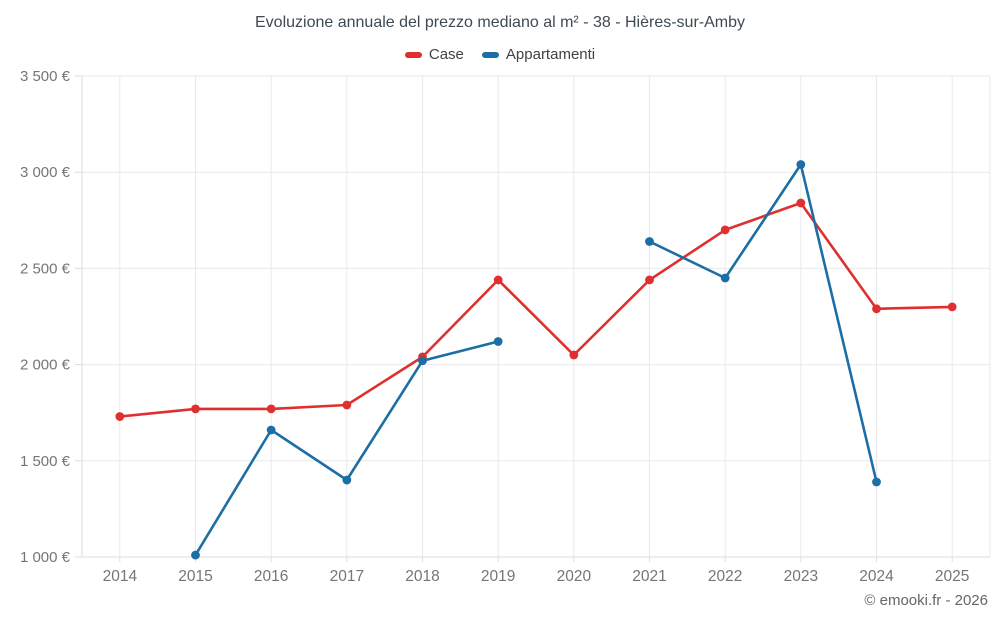 This screenshot has width=1000, height=625. I want to click on legend-item-appartamenti: Appartamenti, so click(538, 54).